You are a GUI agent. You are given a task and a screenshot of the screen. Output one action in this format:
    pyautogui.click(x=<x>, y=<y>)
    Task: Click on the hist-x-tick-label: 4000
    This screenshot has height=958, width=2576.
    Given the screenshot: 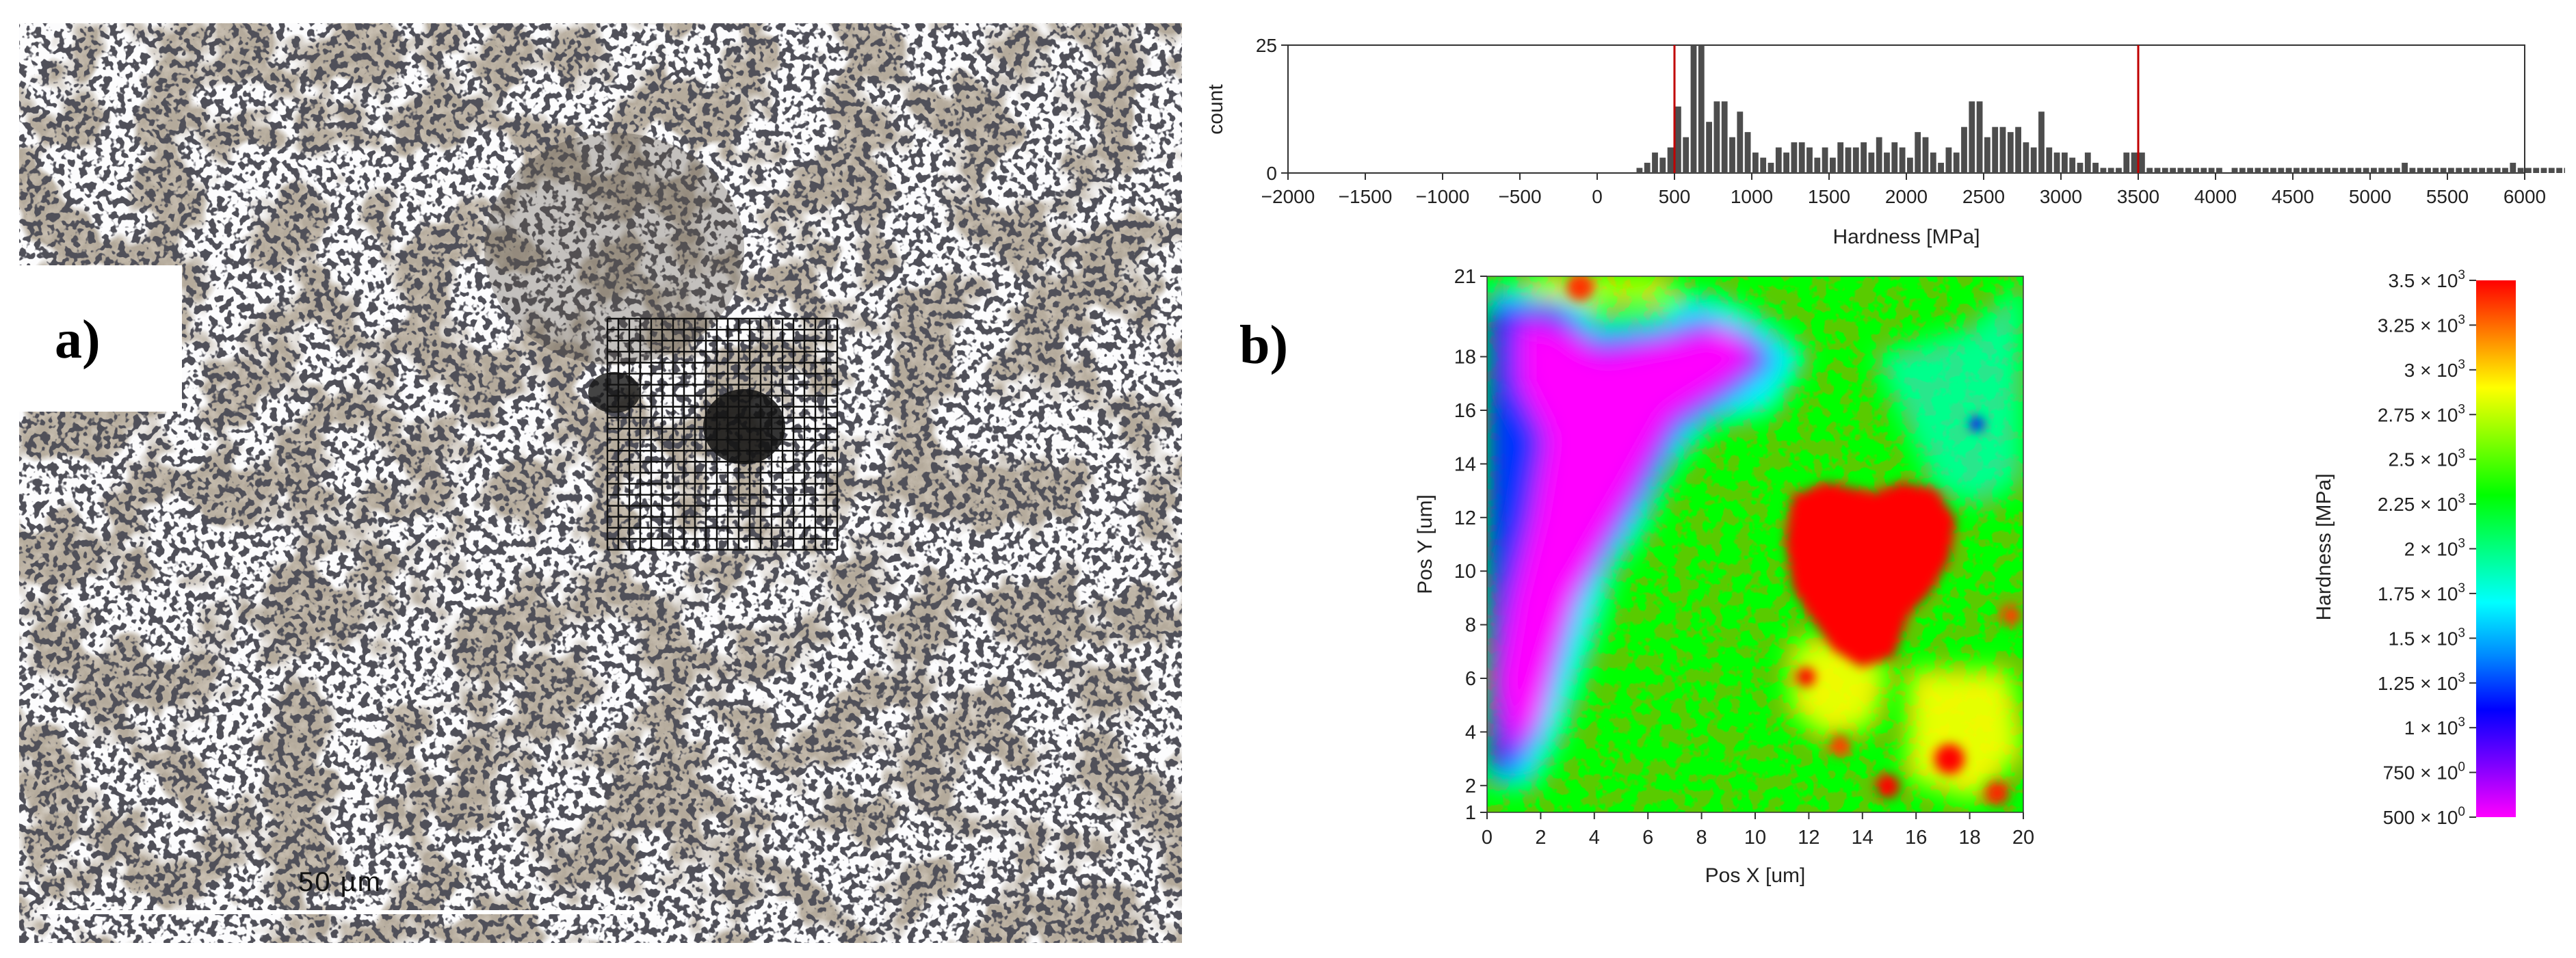 What is the action you would take?
    pyautogui.click(x=2215, y=196)
    